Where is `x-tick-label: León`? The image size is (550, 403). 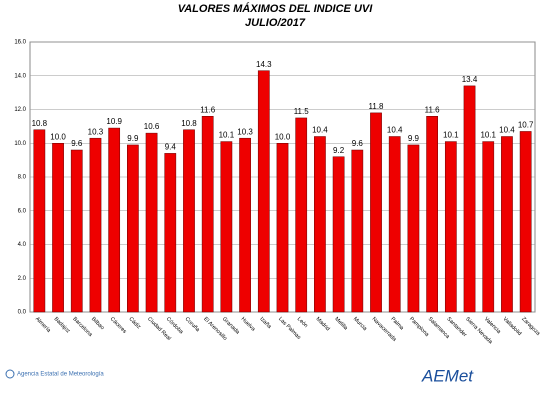
x-tick-label: León is located at coordinates (302, 322).